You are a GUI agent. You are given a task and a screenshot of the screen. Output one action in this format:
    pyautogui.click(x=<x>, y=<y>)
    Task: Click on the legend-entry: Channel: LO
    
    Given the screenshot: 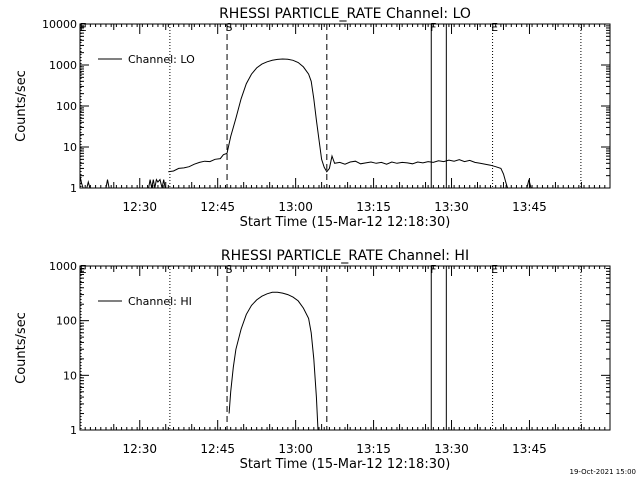 What is the action you would take?
    pyautogui.click(x=161, y=59)
    